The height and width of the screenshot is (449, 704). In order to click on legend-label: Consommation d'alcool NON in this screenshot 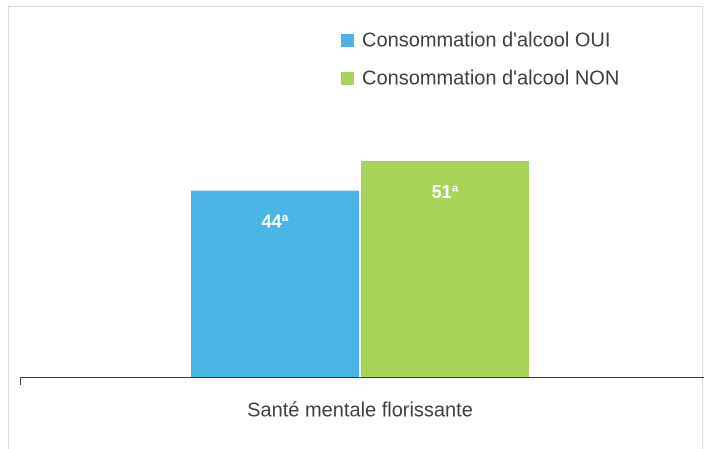, I will do `click(490, 78)`.